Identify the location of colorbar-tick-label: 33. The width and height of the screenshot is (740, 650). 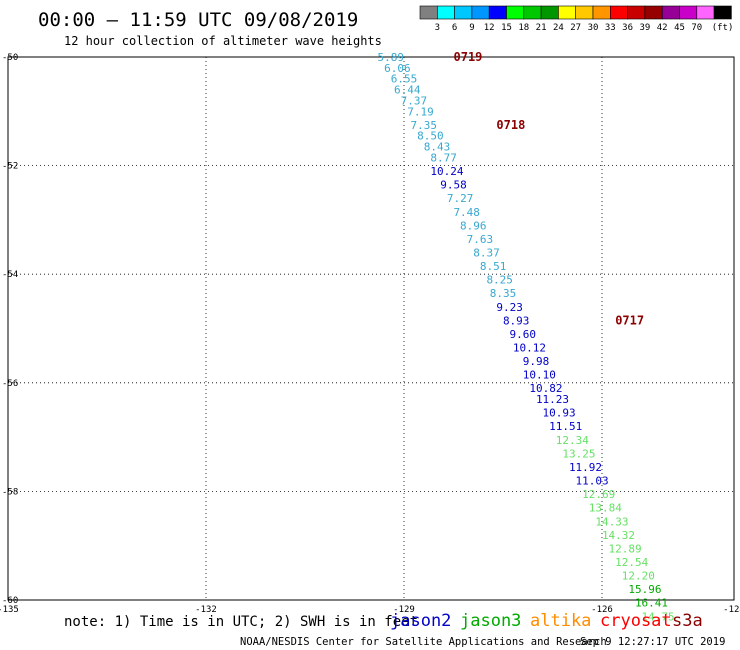
(610, 28).